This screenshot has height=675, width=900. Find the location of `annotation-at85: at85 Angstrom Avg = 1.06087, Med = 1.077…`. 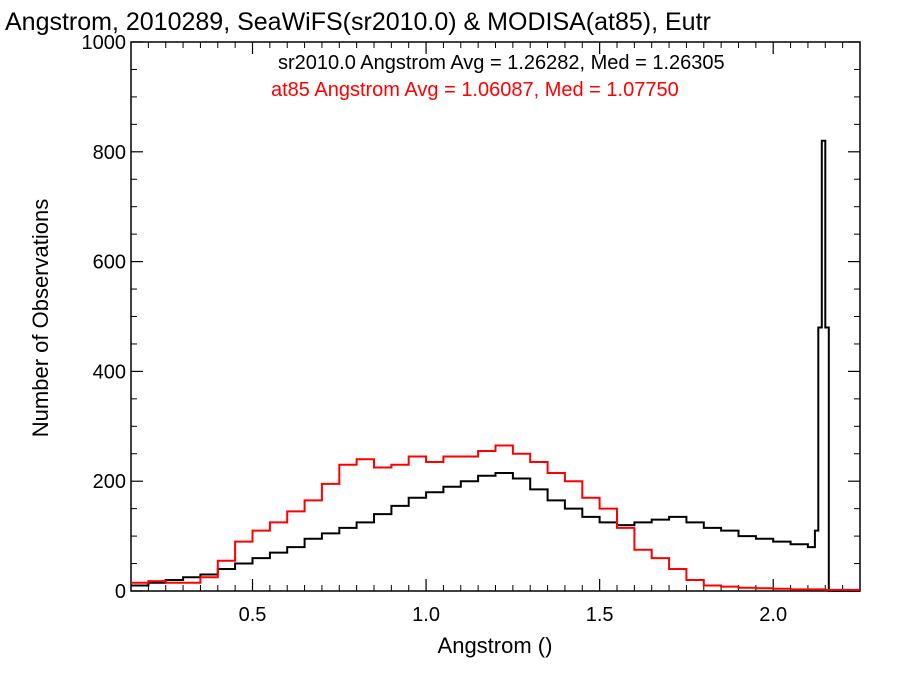

annotation-at85: at85 Angstrom Avg = 1.06087, Med = 1.077… is located at coordinates (475, 90).